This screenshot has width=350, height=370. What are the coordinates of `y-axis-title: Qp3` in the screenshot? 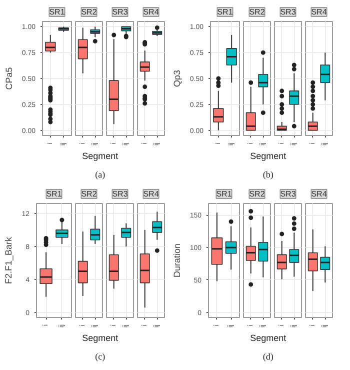 It's located at (177, 79).